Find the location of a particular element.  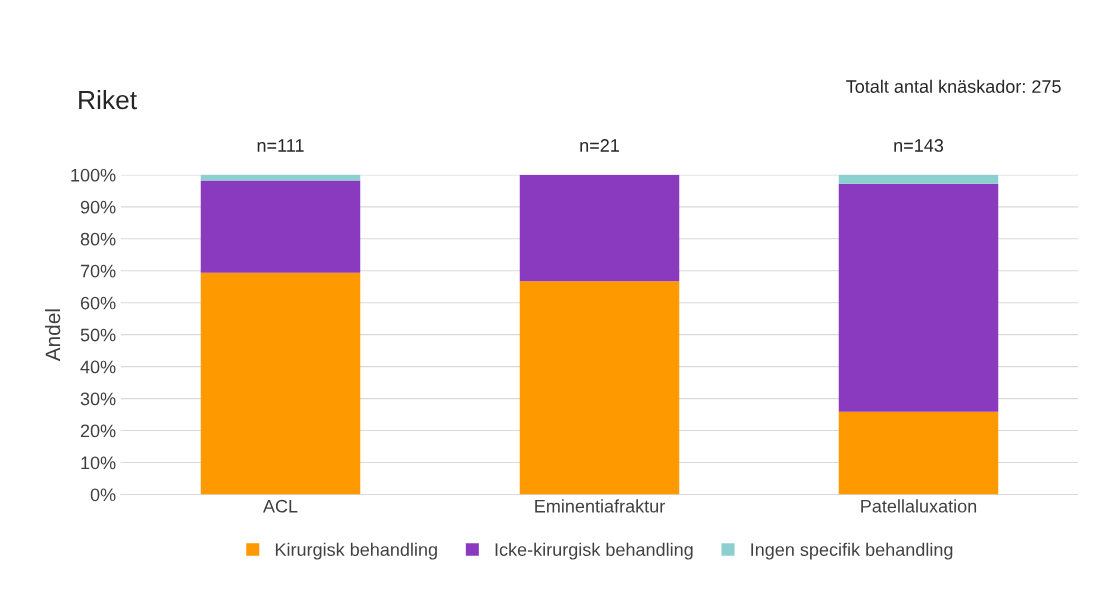

annotation: n=111 is located at coordinates (280, 145).